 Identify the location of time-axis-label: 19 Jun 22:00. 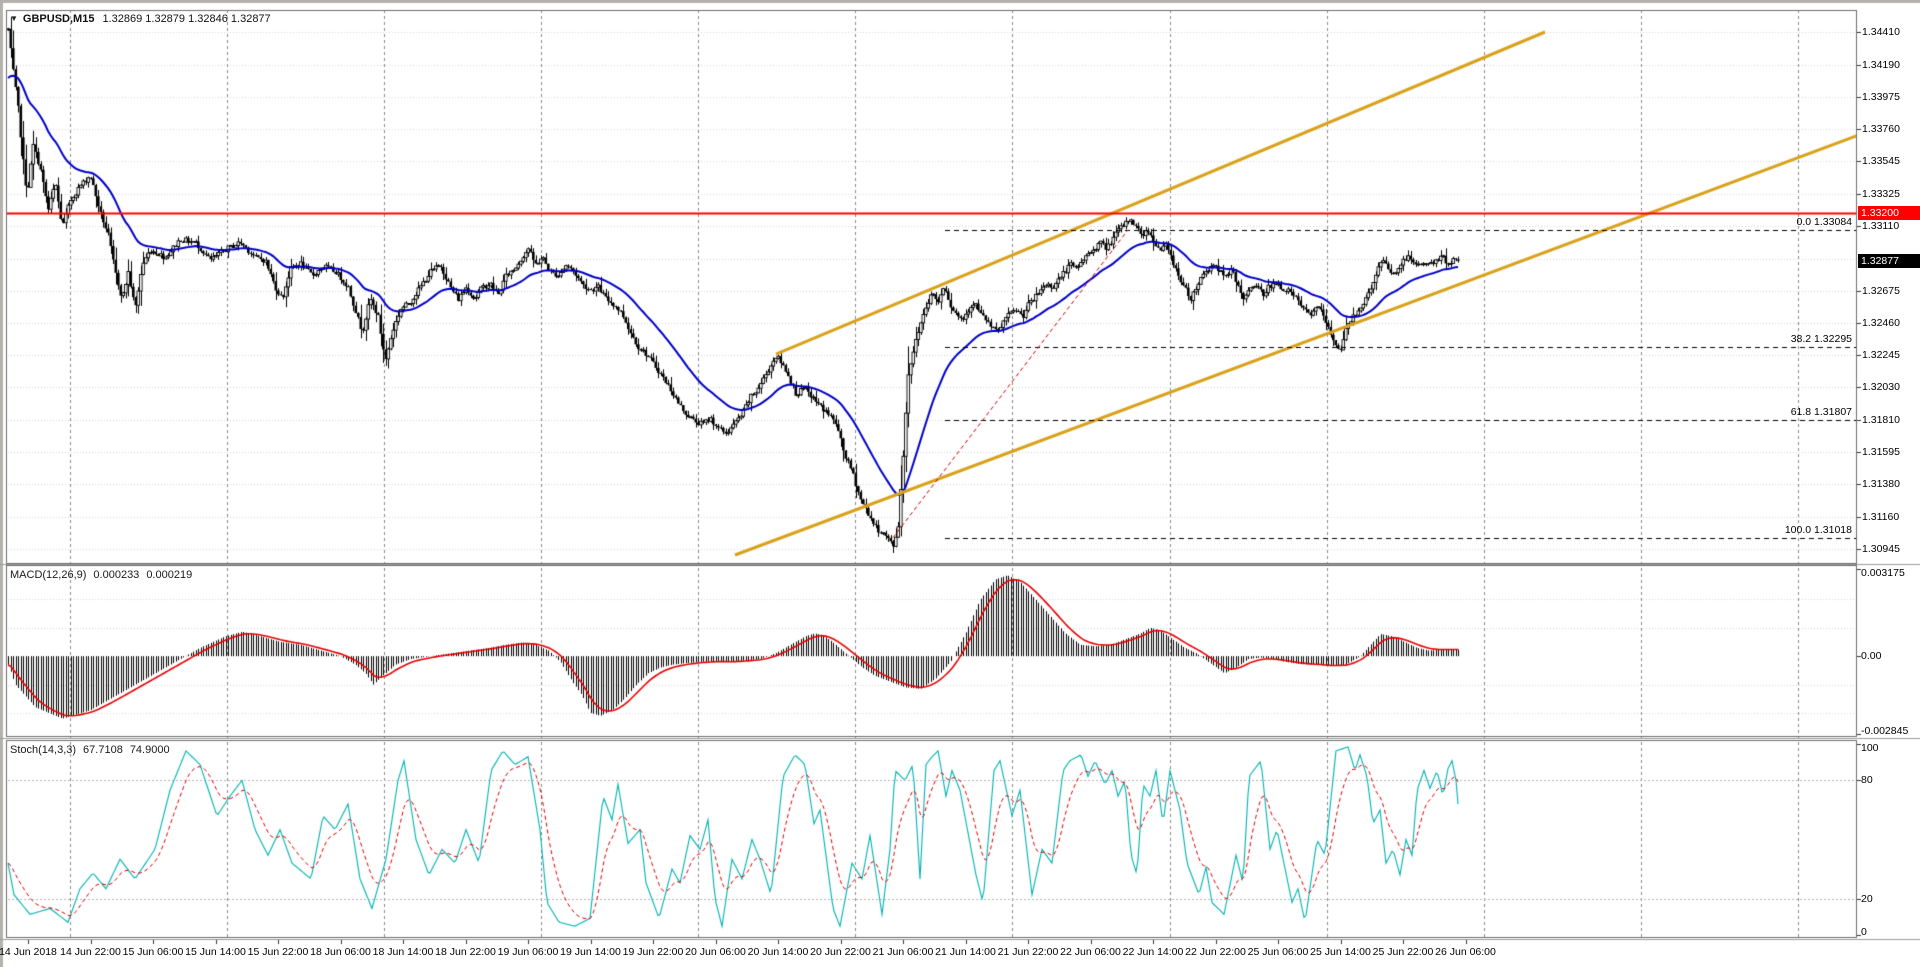
(653, 952).